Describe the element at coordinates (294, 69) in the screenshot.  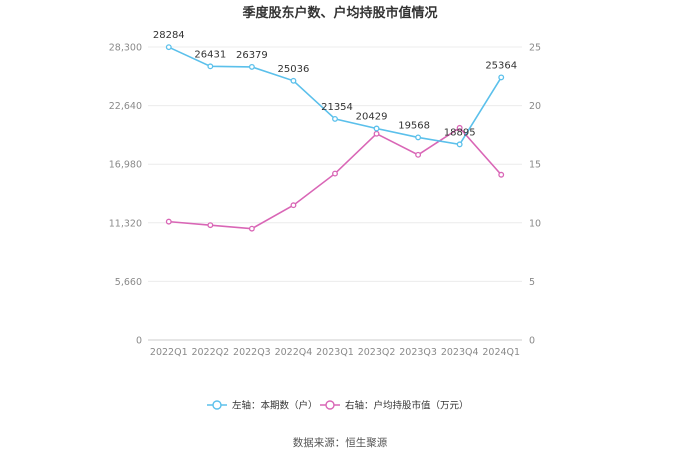
I see `data-label: 25036` at that location.